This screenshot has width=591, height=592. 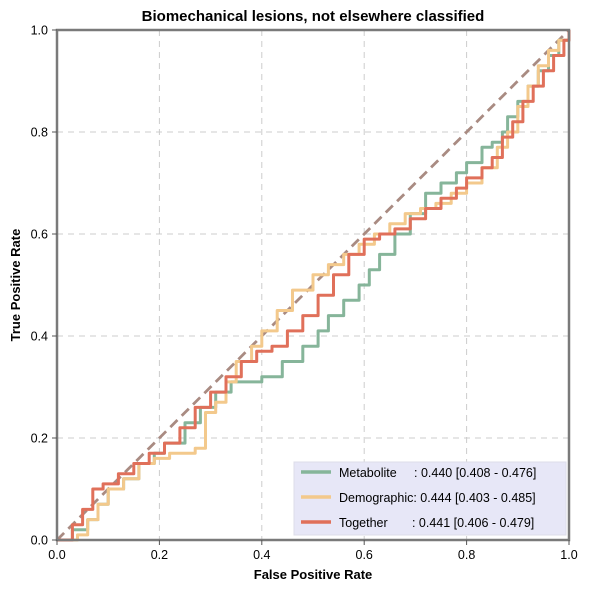 I want to click on y-tick-label: 1.0, so click(x=39, y=31).